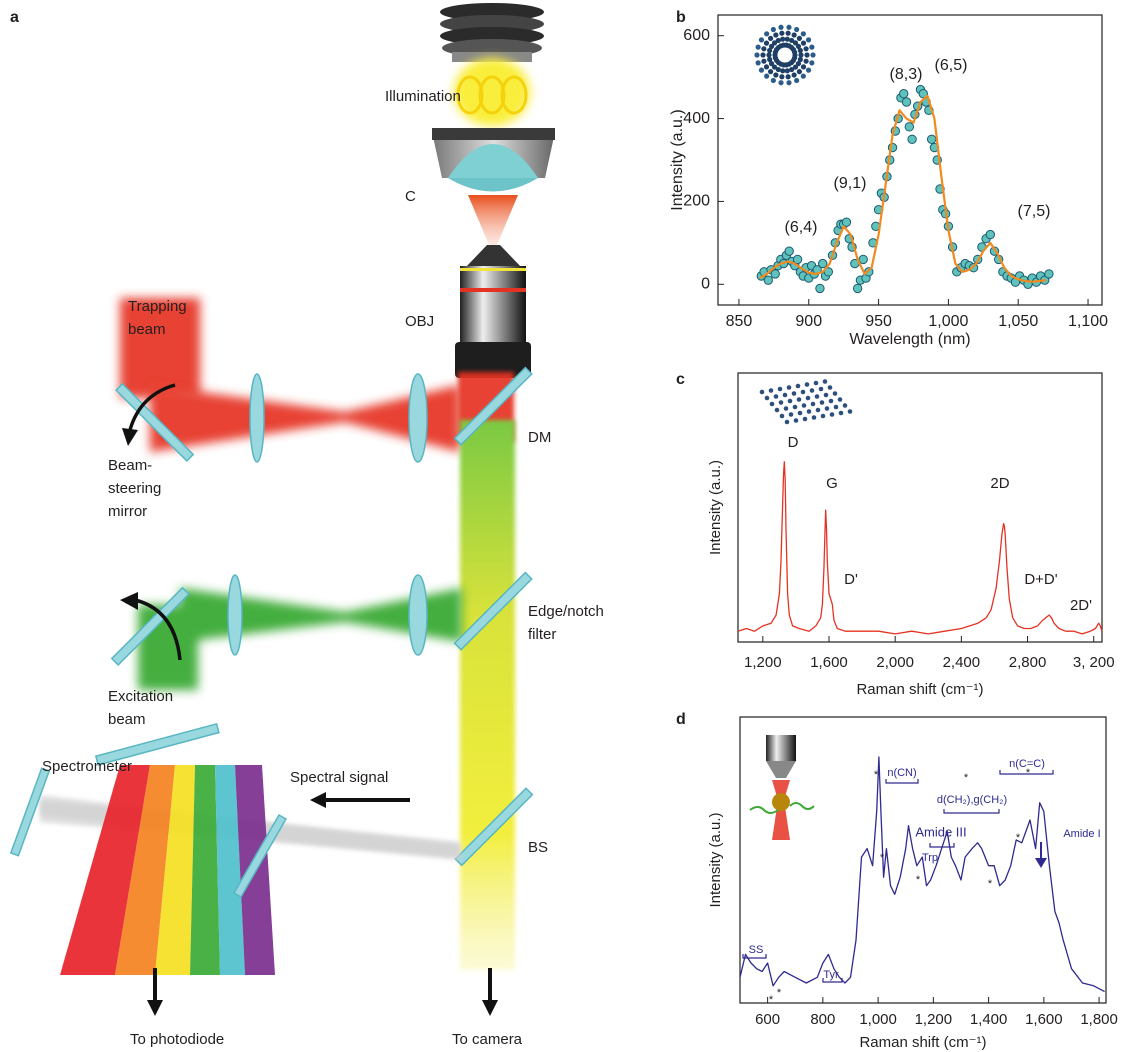  I want to click on diagram-label: To photodiode, so click(177, 1039).